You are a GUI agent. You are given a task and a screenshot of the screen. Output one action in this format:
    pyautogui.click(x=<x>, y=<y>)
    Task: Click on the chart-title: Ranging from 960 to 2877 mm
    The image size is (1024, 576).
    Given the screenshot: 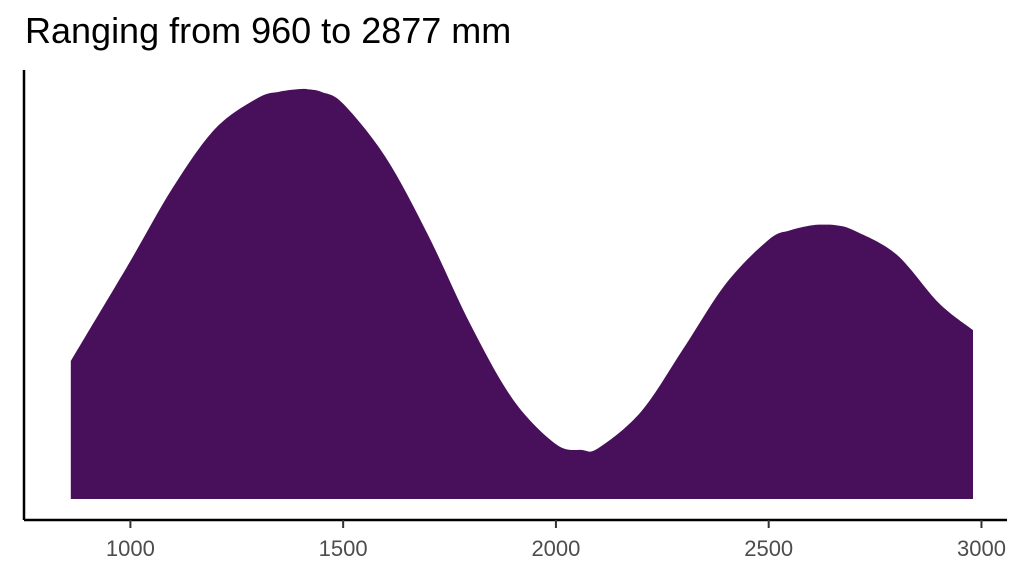 What is the action you would take?
    pyautogui.click(x=268, y=30)
    